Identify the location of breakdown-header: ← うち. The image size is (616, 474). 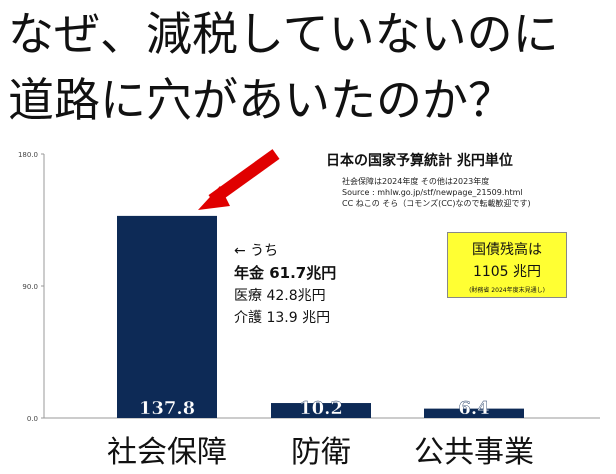
(256, 251).